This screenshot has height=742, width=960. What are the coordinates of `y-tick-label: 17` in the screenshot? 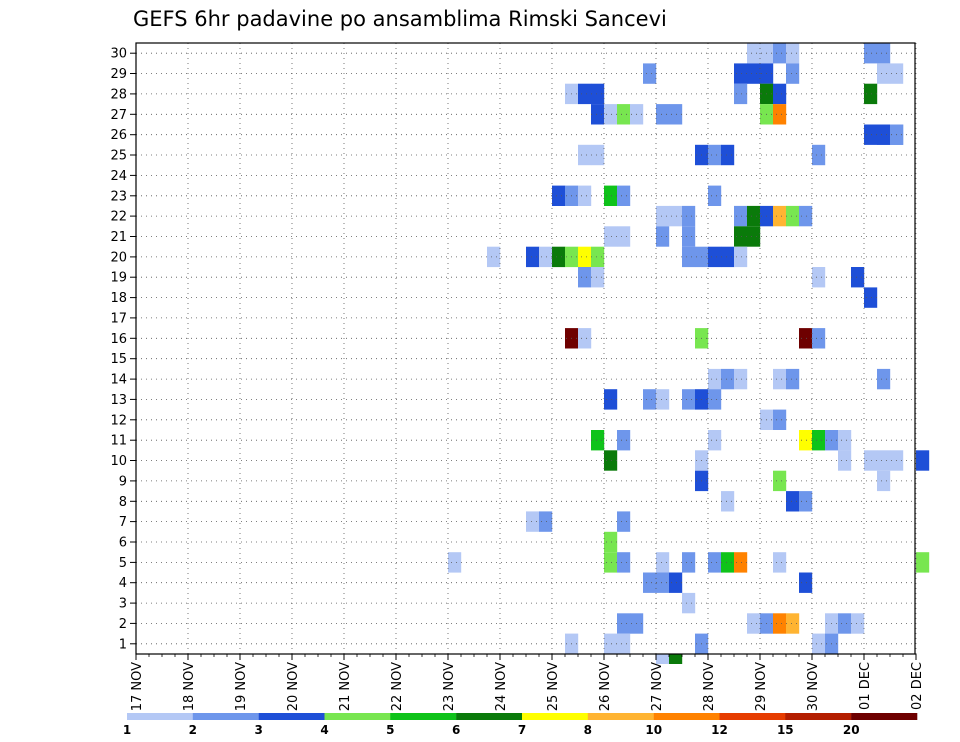 It's located at (118, 318).